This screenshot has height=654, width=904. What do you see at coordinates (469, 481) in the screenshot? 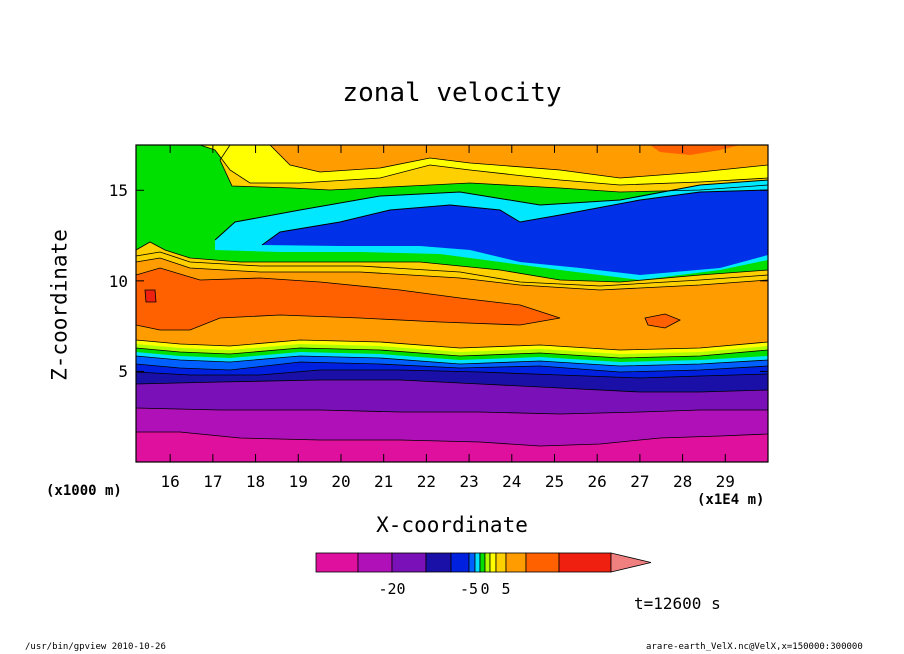
I see `x-tick-label: 23` at bounding box center [469, 481].